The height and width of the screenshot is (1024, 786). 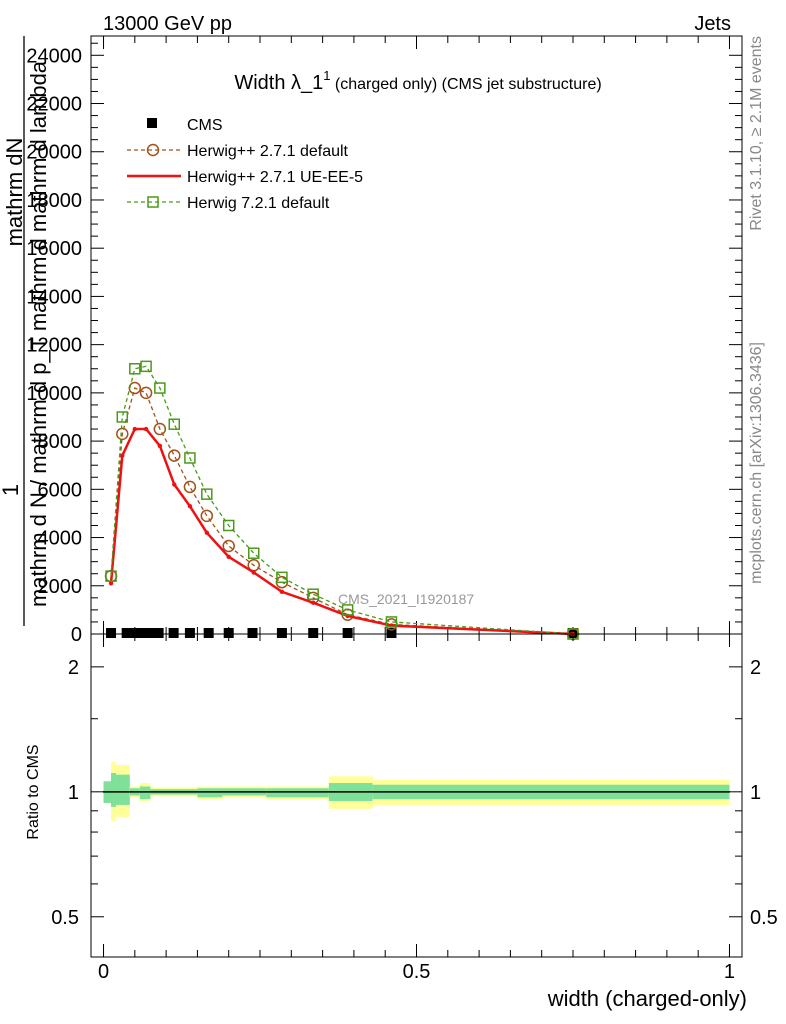 I want to click on y-tick-label: 0, so click(x=76, y=635).